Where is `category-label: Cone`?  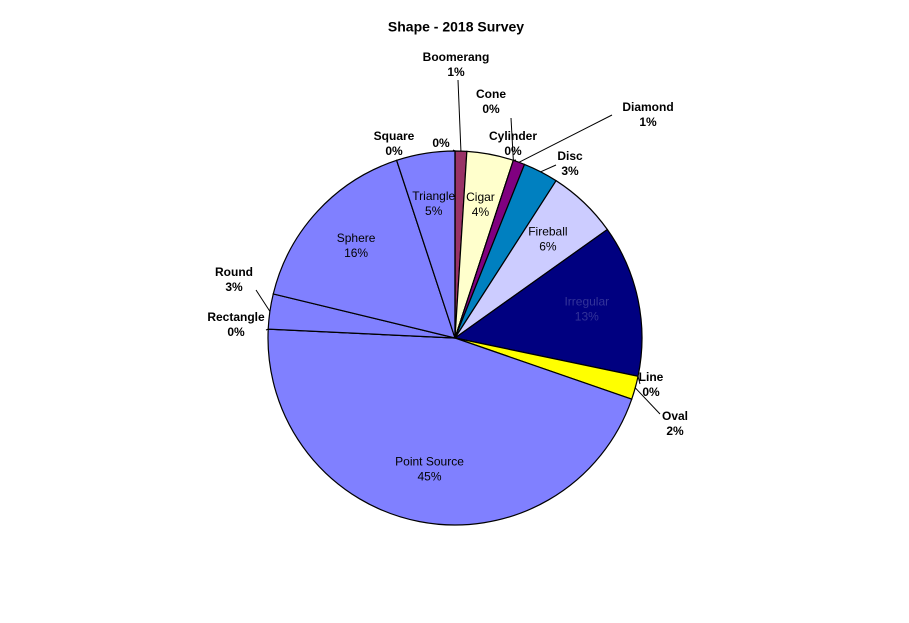 category-label: Cone is located at coordinates (491, 94).